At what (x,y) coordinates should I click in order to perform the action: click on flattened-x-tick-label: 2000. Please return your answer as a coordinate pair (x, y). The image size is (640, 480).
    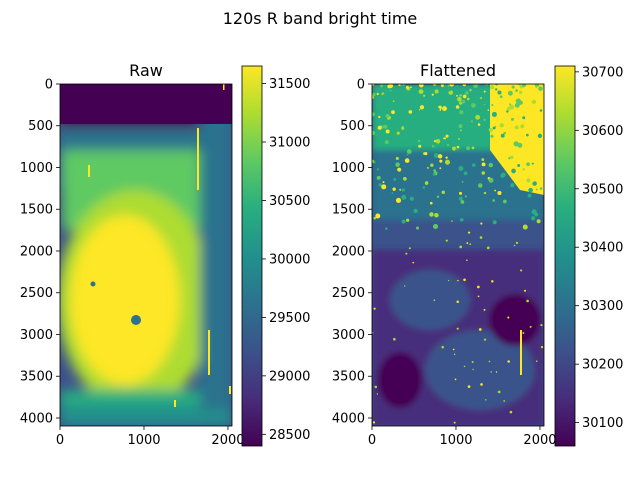
    Looking at the image, I should click on (539, 440).